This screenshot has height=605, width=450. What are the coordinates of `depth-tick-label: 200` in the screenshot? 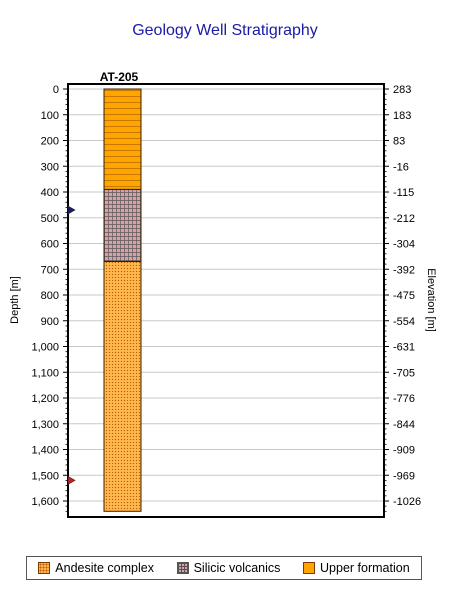 It's located at (50, 142).